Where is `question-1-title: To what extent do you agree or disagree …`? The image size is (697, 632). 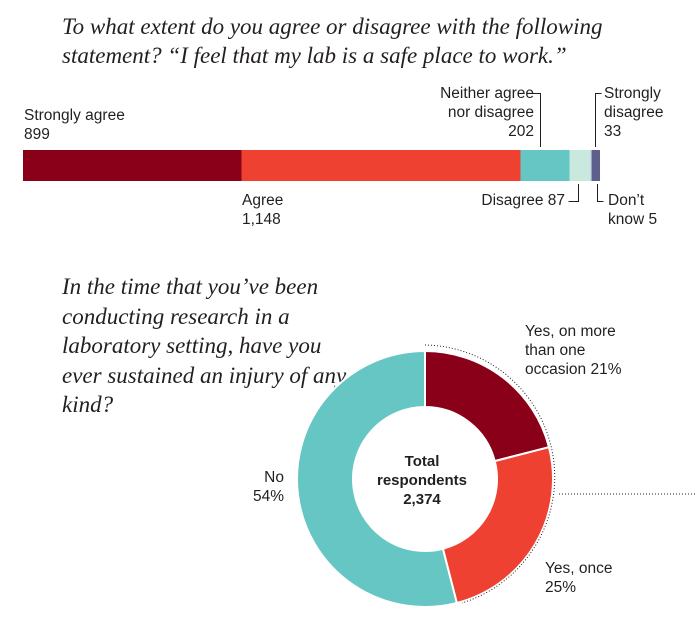
question-1-title: To what extent do you agree or disagree … is located at coordinates (332, 41).